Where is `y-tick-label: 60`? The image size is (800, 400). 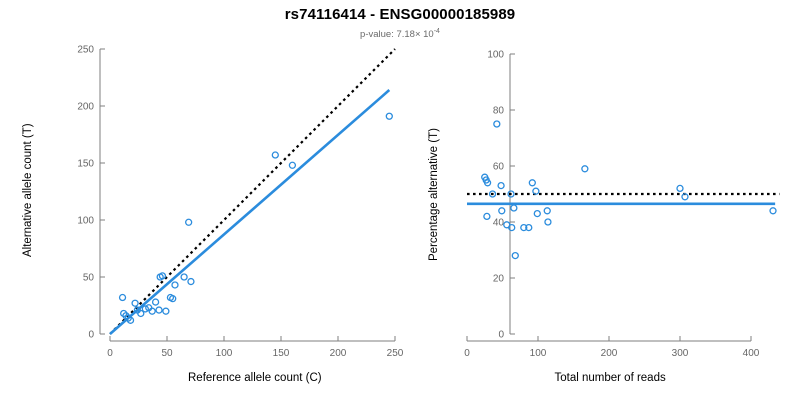
y-tick-label: 60 is located at coordinates (499, 167).